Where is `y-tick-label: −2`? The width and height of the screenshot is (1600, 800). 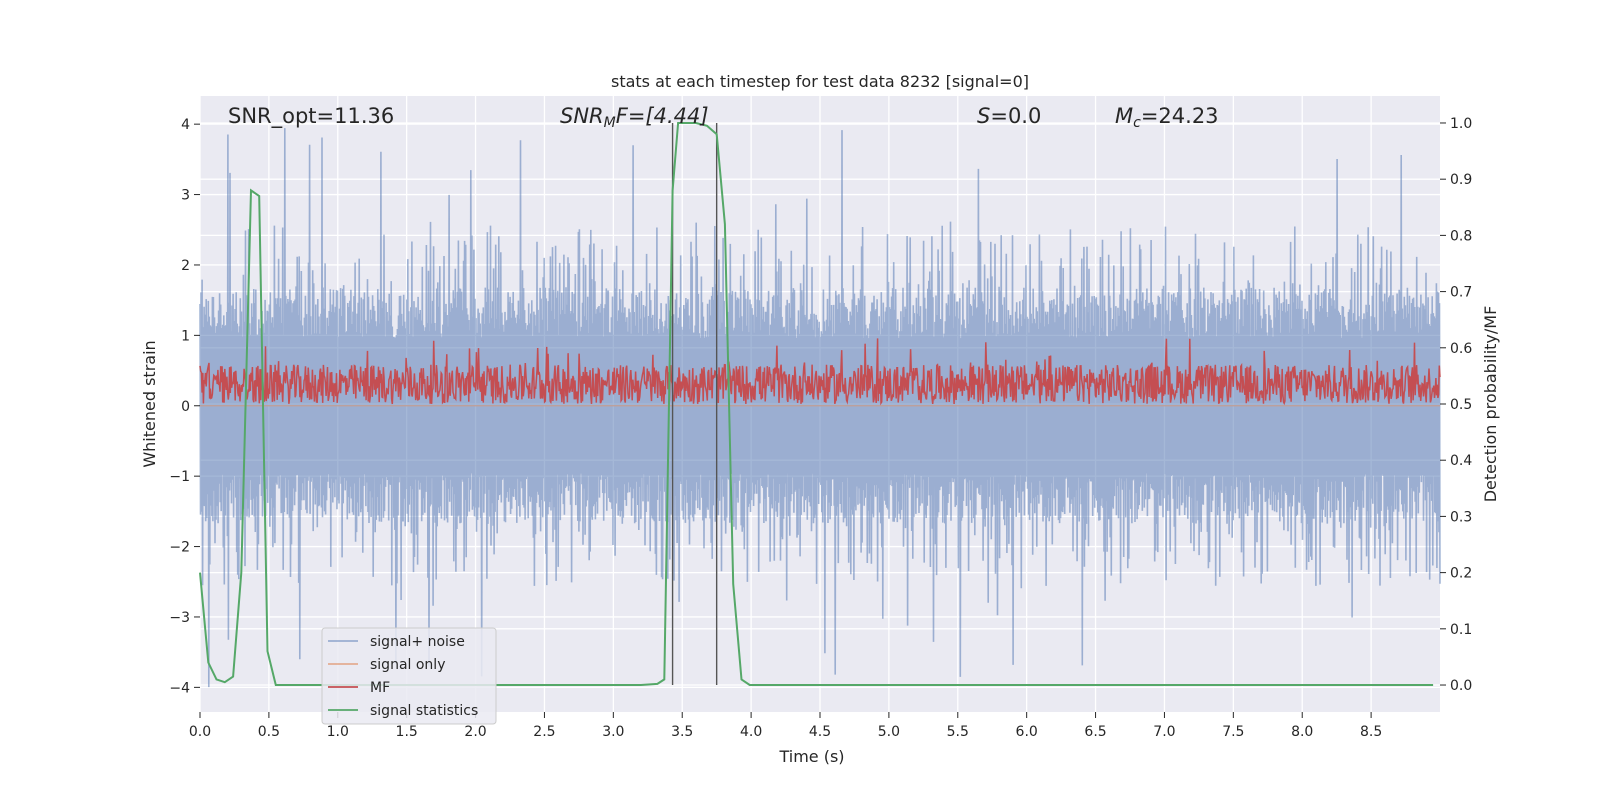 y-tick-label: −2 is located at coordinates (179, 548).